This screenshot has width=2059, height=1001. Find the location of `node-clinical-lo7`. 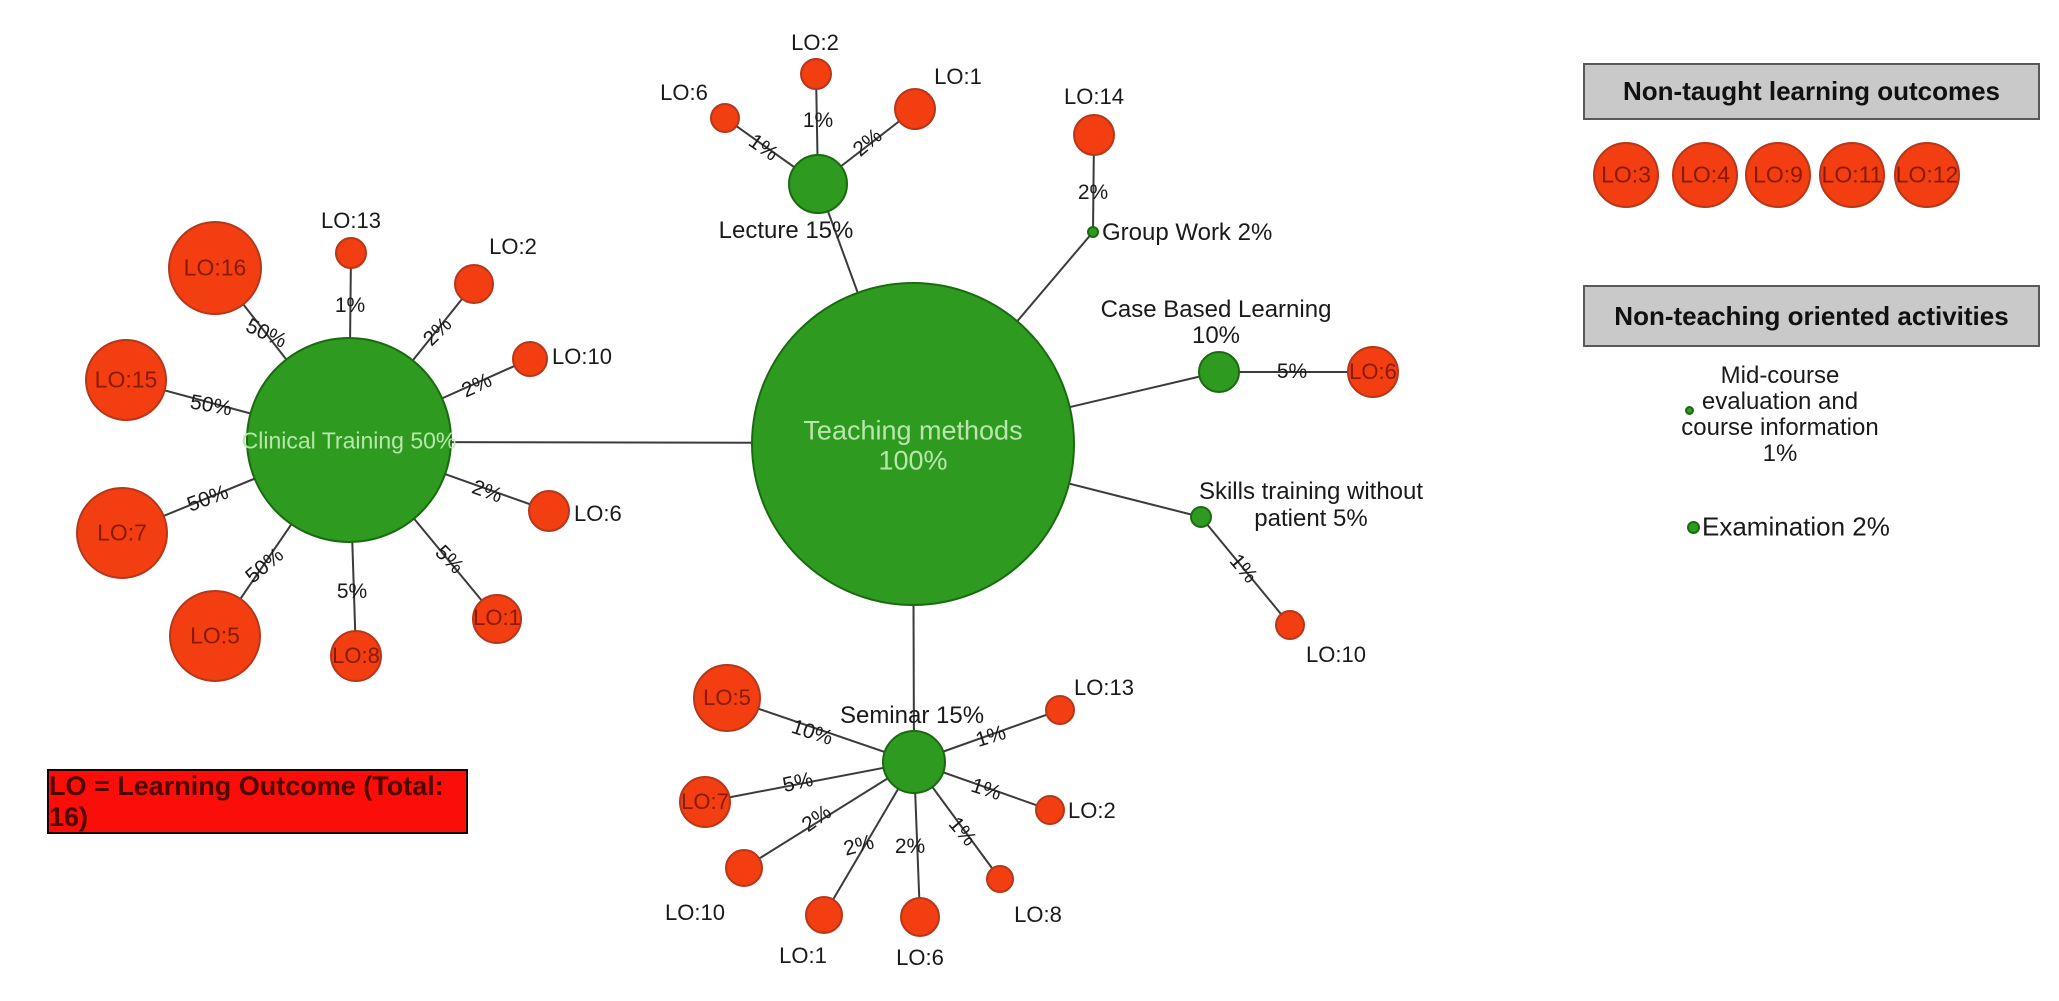

node-clinical-lo7 is located at coordinates (122, 533).